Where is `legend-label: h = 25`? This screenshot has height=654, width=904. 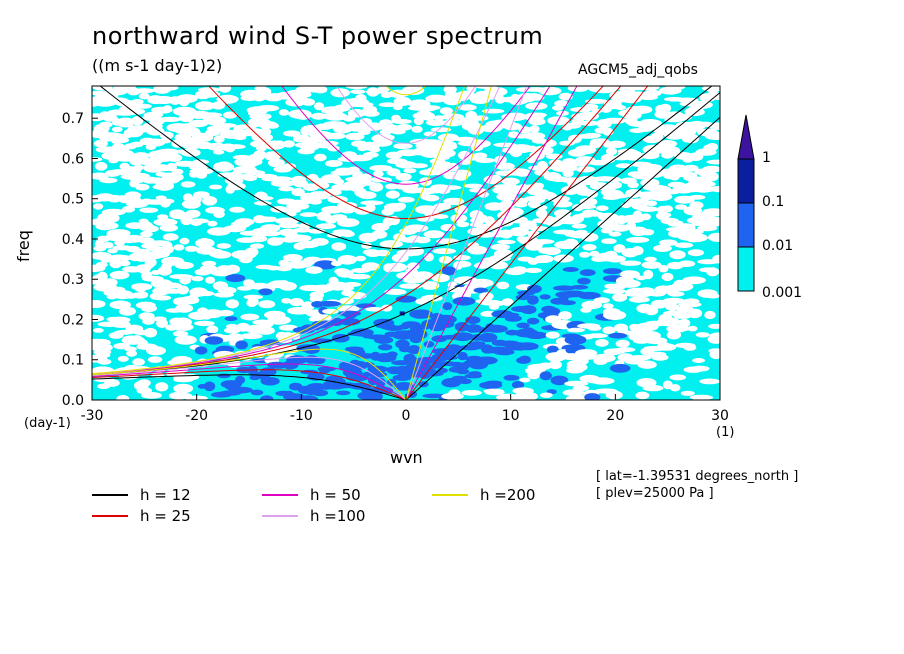 legend-label: h = 25 is located at coordinates (165, 516).